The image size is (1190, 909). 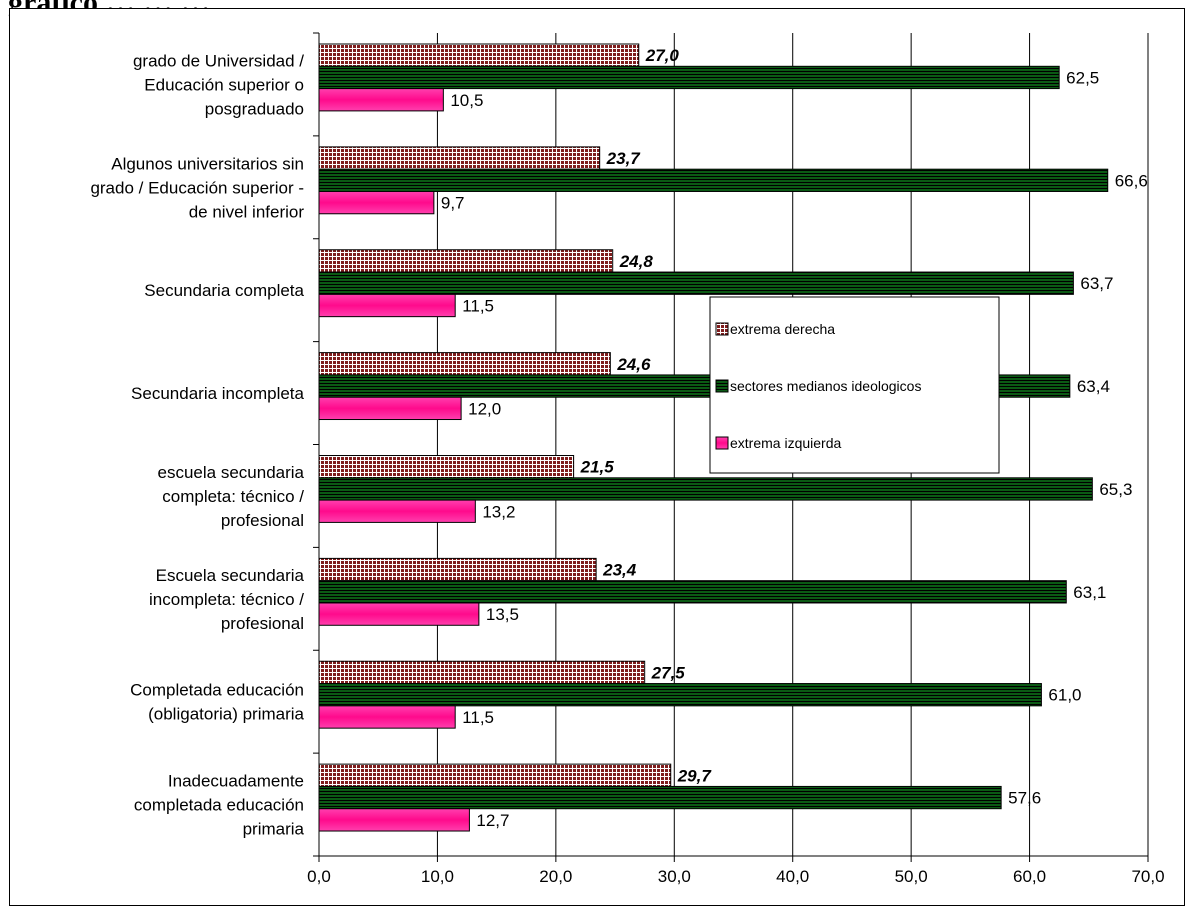 I want to click on category-label: Completada educación, so click(x=217, y=690).